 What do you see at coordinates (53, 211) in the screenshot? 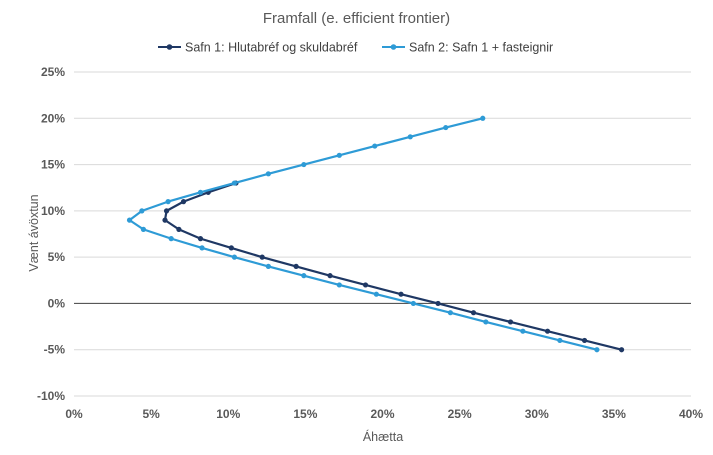
I see `y-tick-label: 10%` at bounding box center [53, 211].